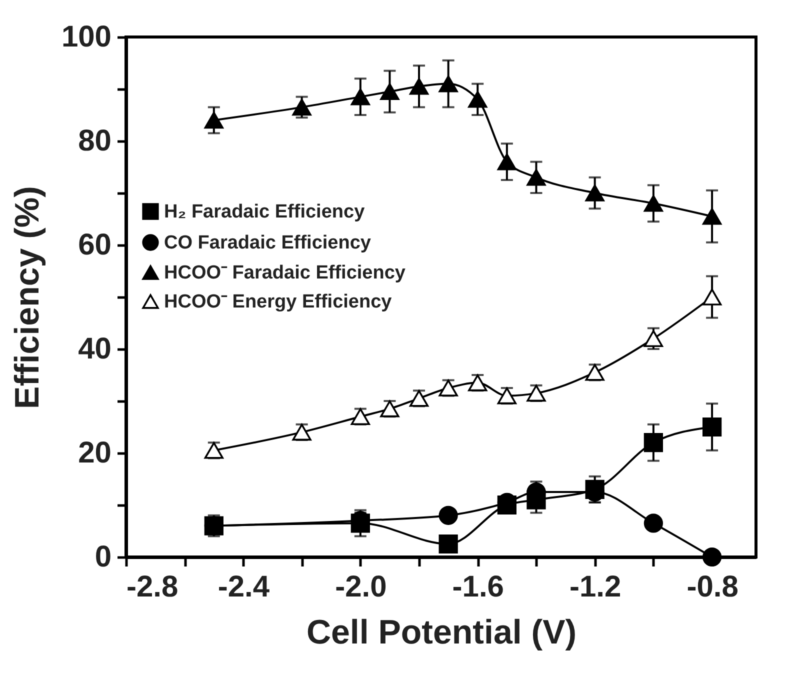  I want to click on y-tick-label: 80, so click(95, 141).